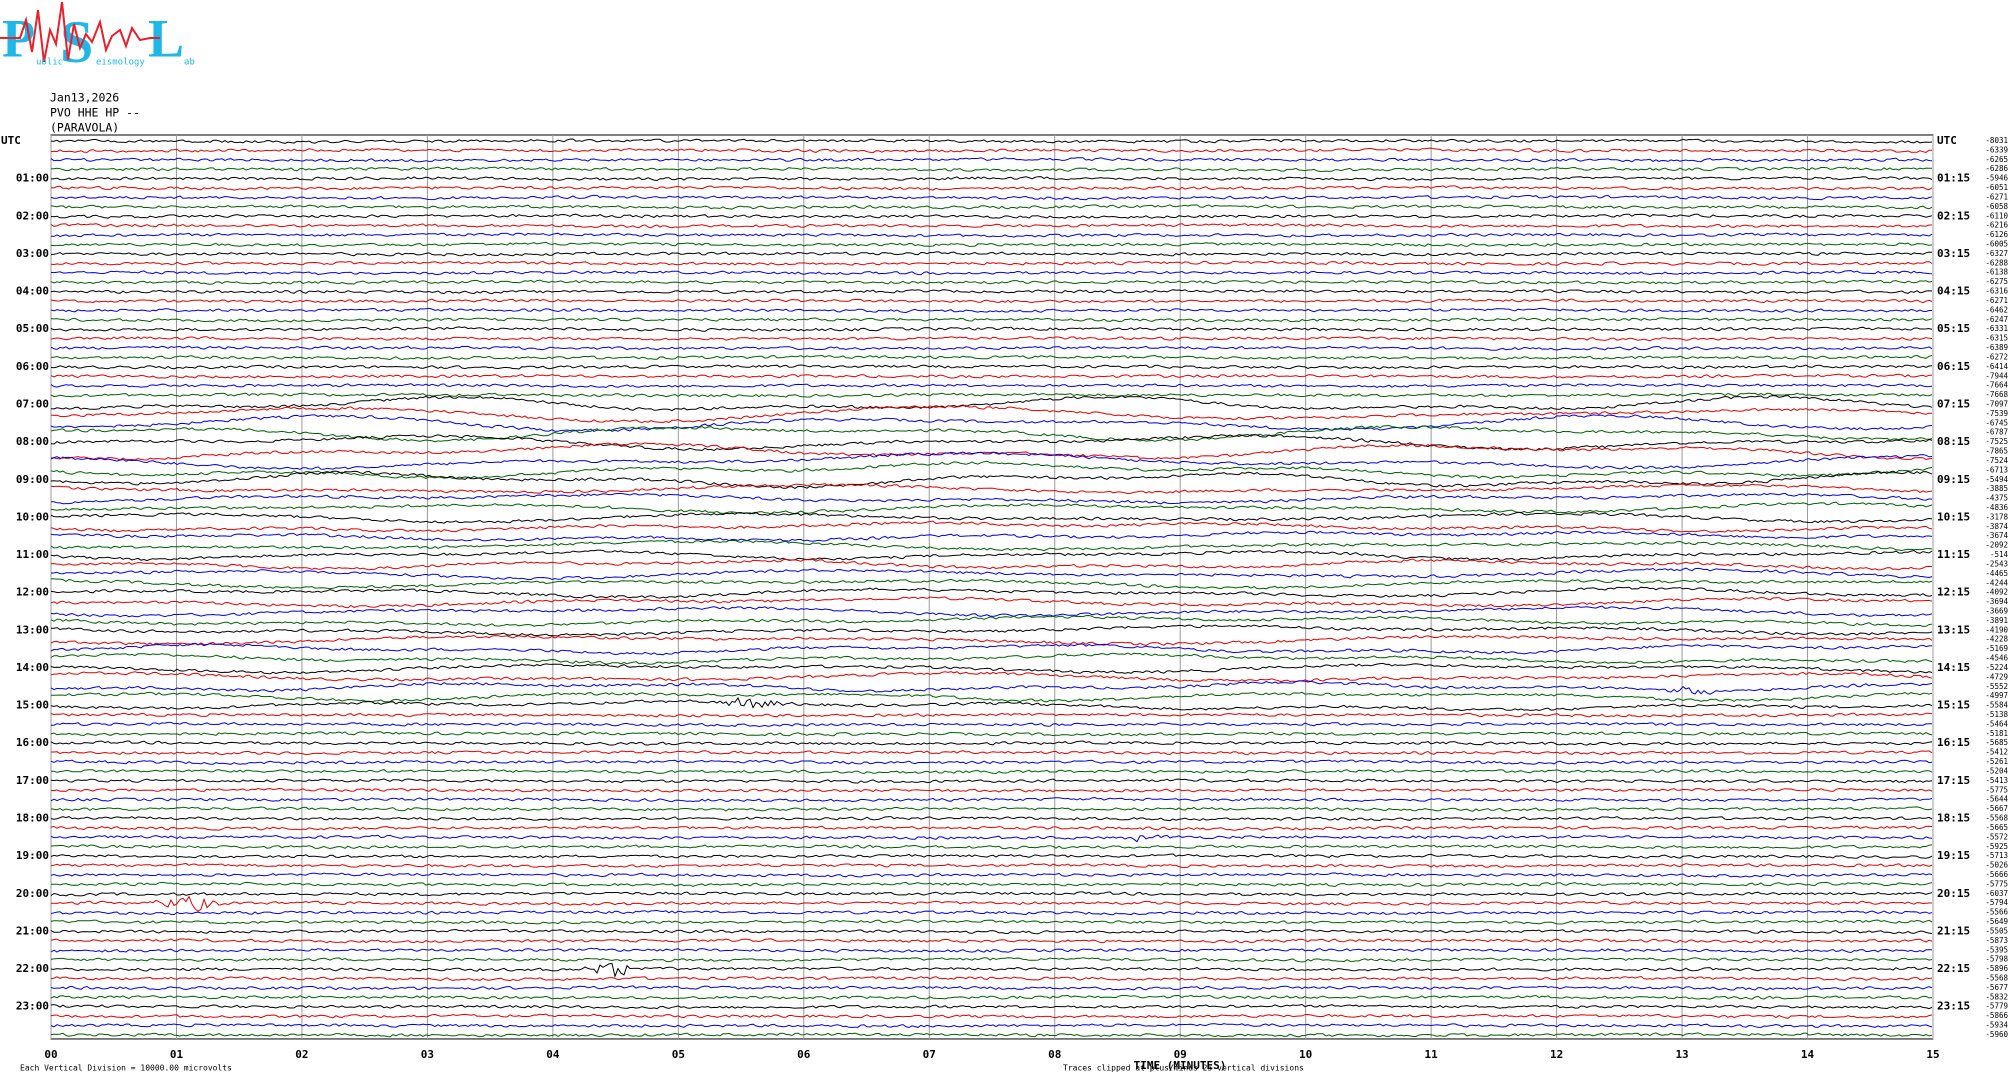 Image resolution: width=2010 pixels, height=1080 pixels. What do you see at coordinates (1996, 968) in the screenshot?
I see `trace-offset: -5896` at bounding box center [1996, 968].